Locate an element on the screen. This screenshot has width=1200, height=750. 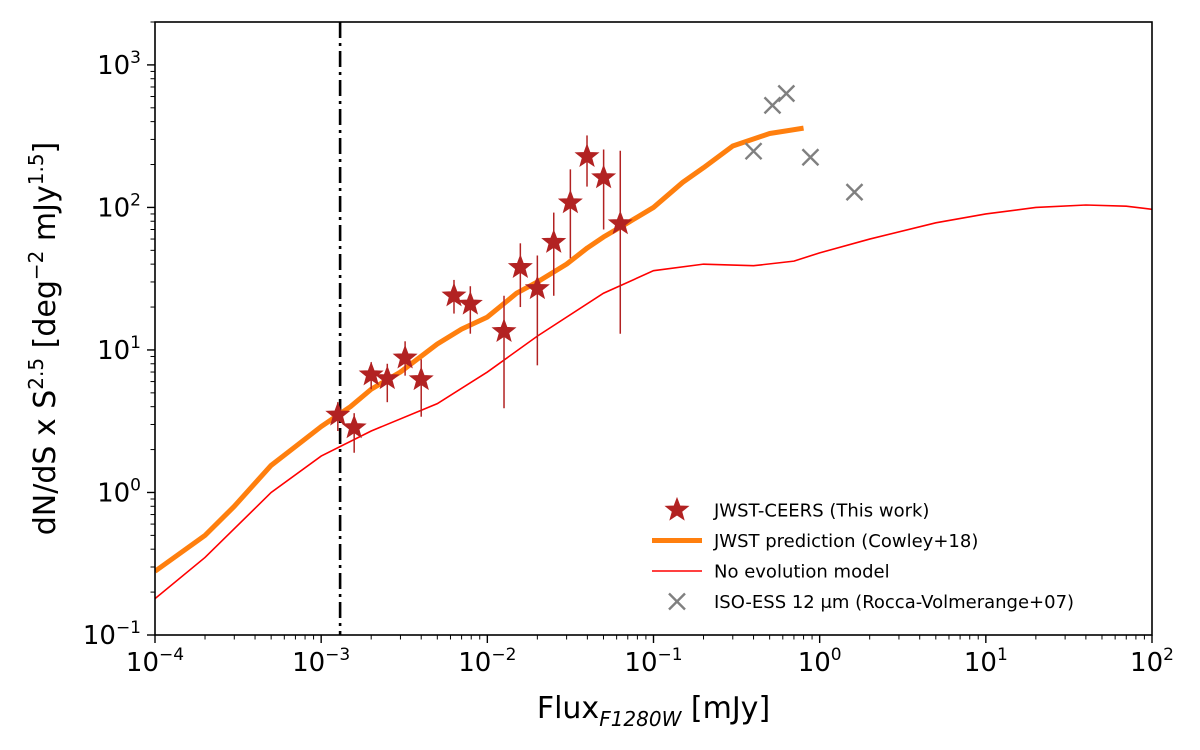
y-axis-title: dN/dS x S2.5 [deg−2 mJy1.5] is located at coordinates (43, 339).